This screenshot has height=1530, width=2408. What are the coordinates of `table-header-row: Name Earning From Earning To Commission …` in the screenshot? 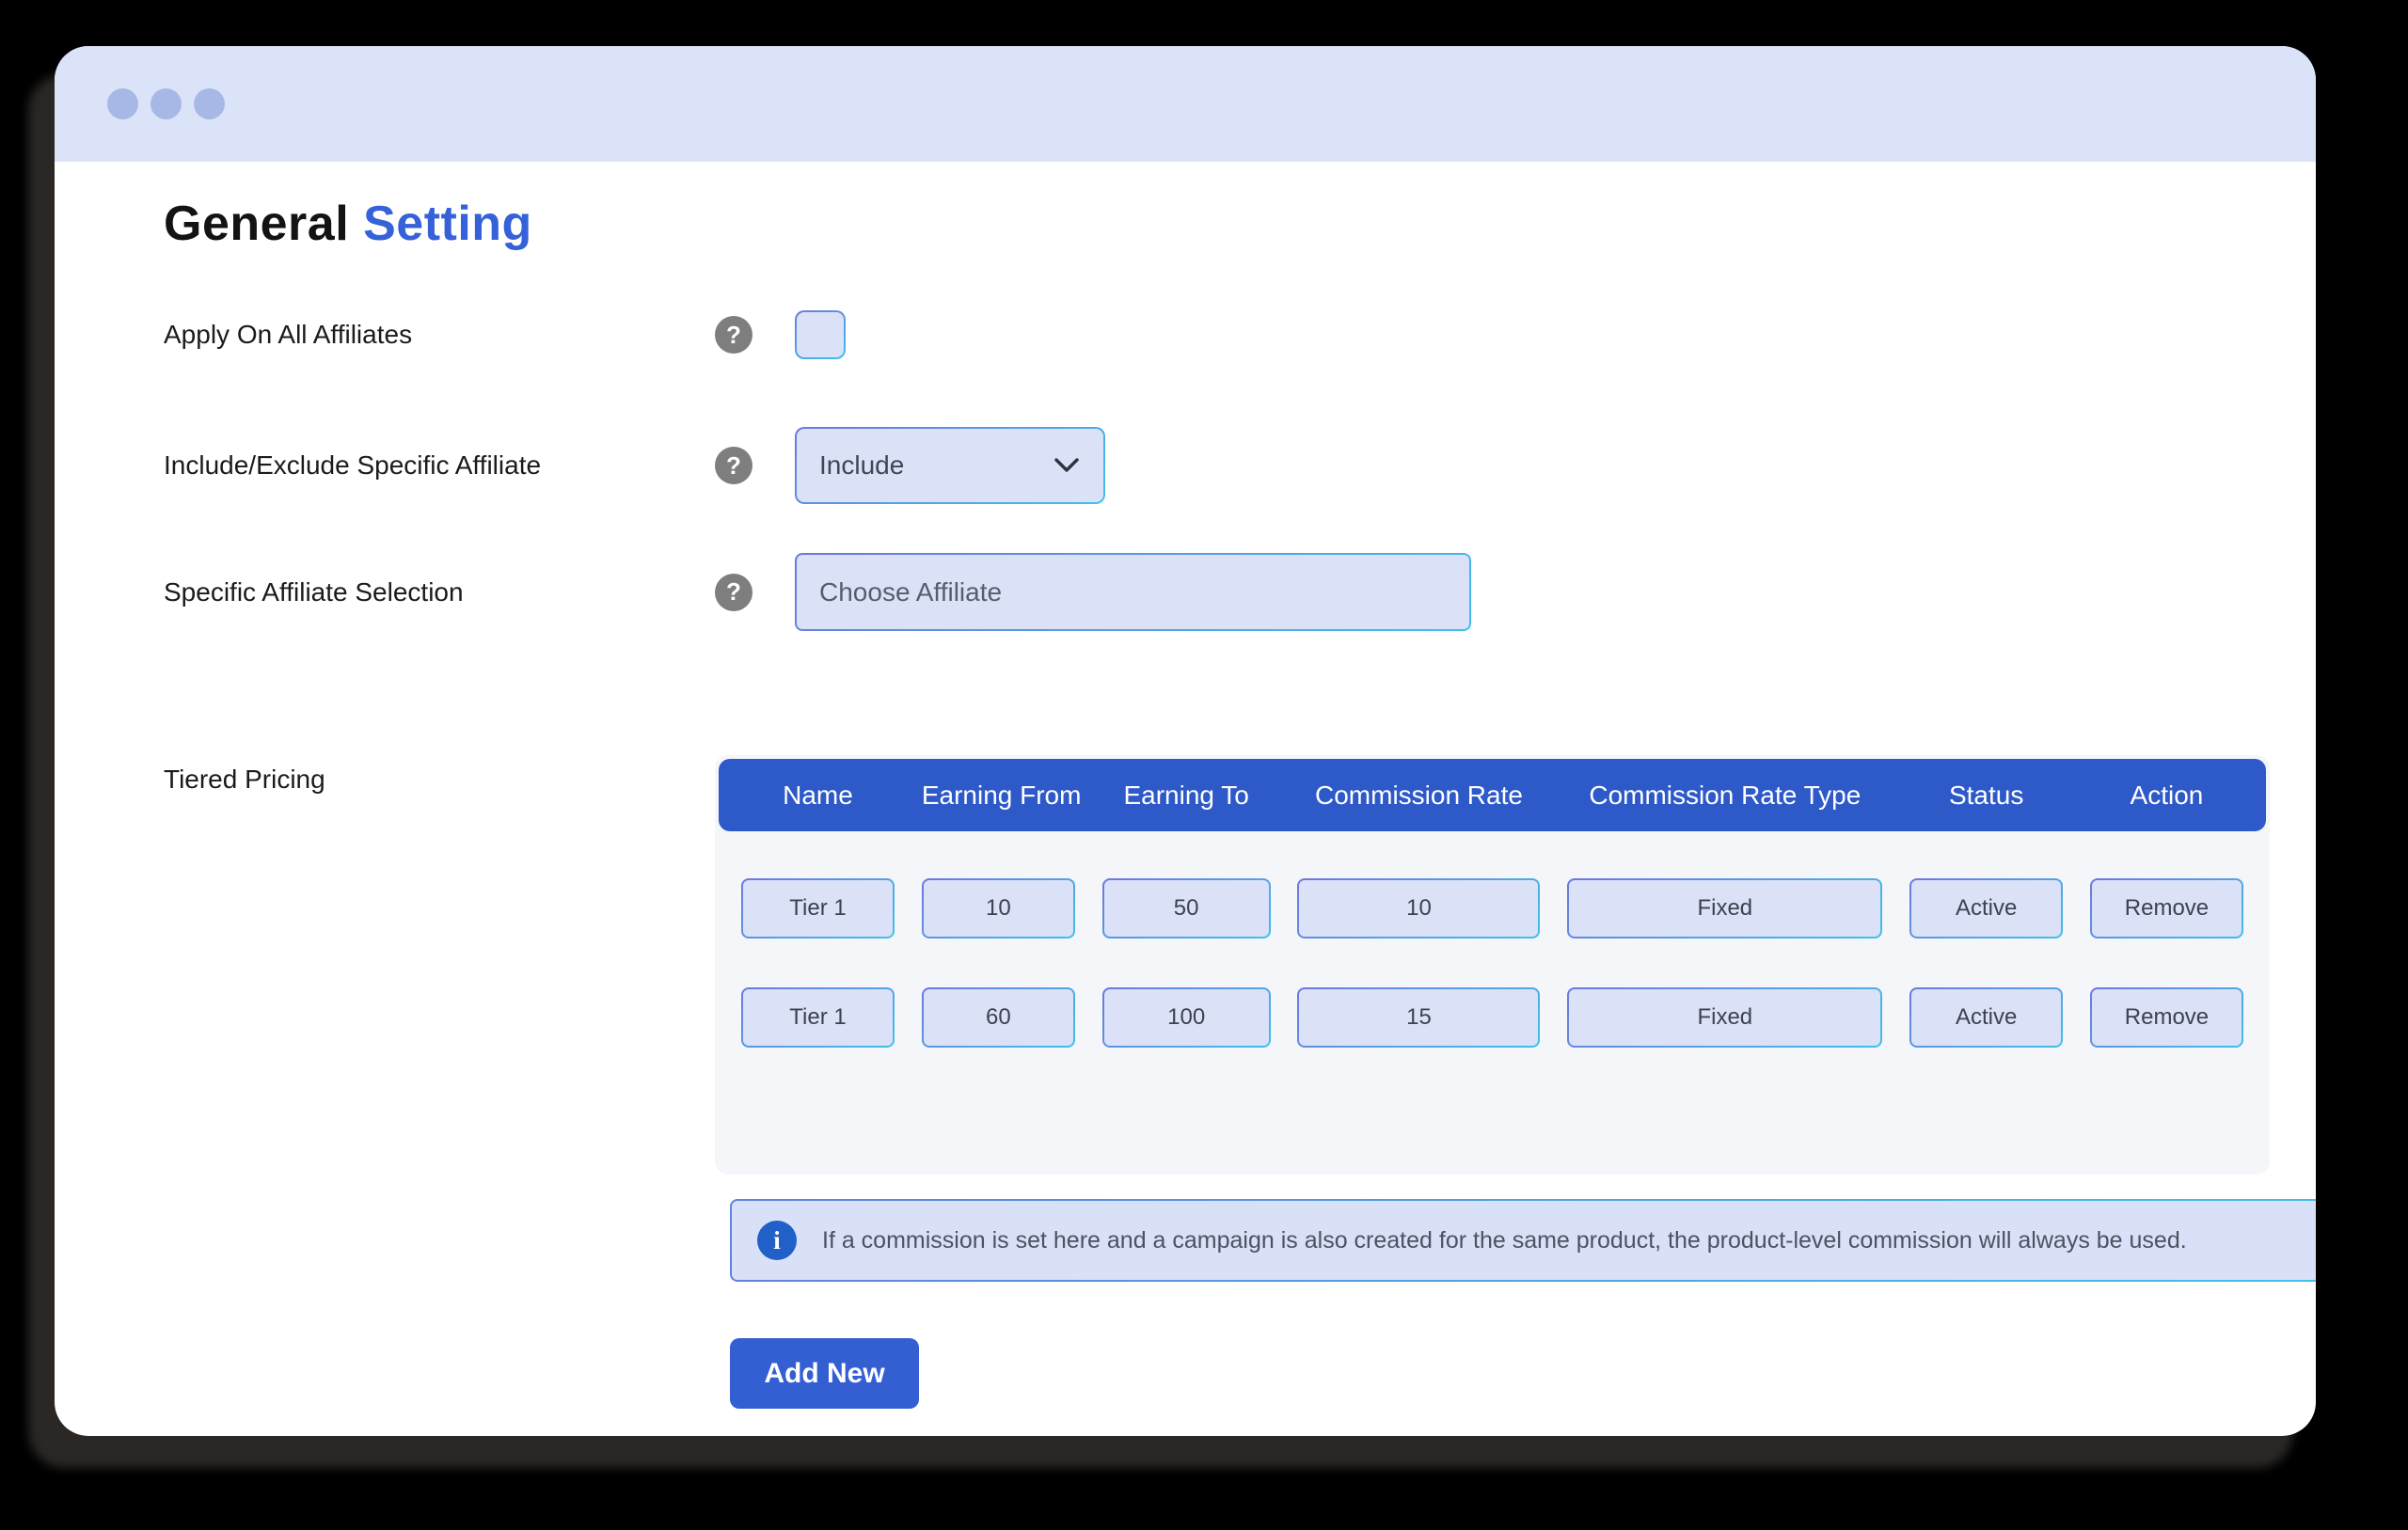 It's located at (1493, 795).